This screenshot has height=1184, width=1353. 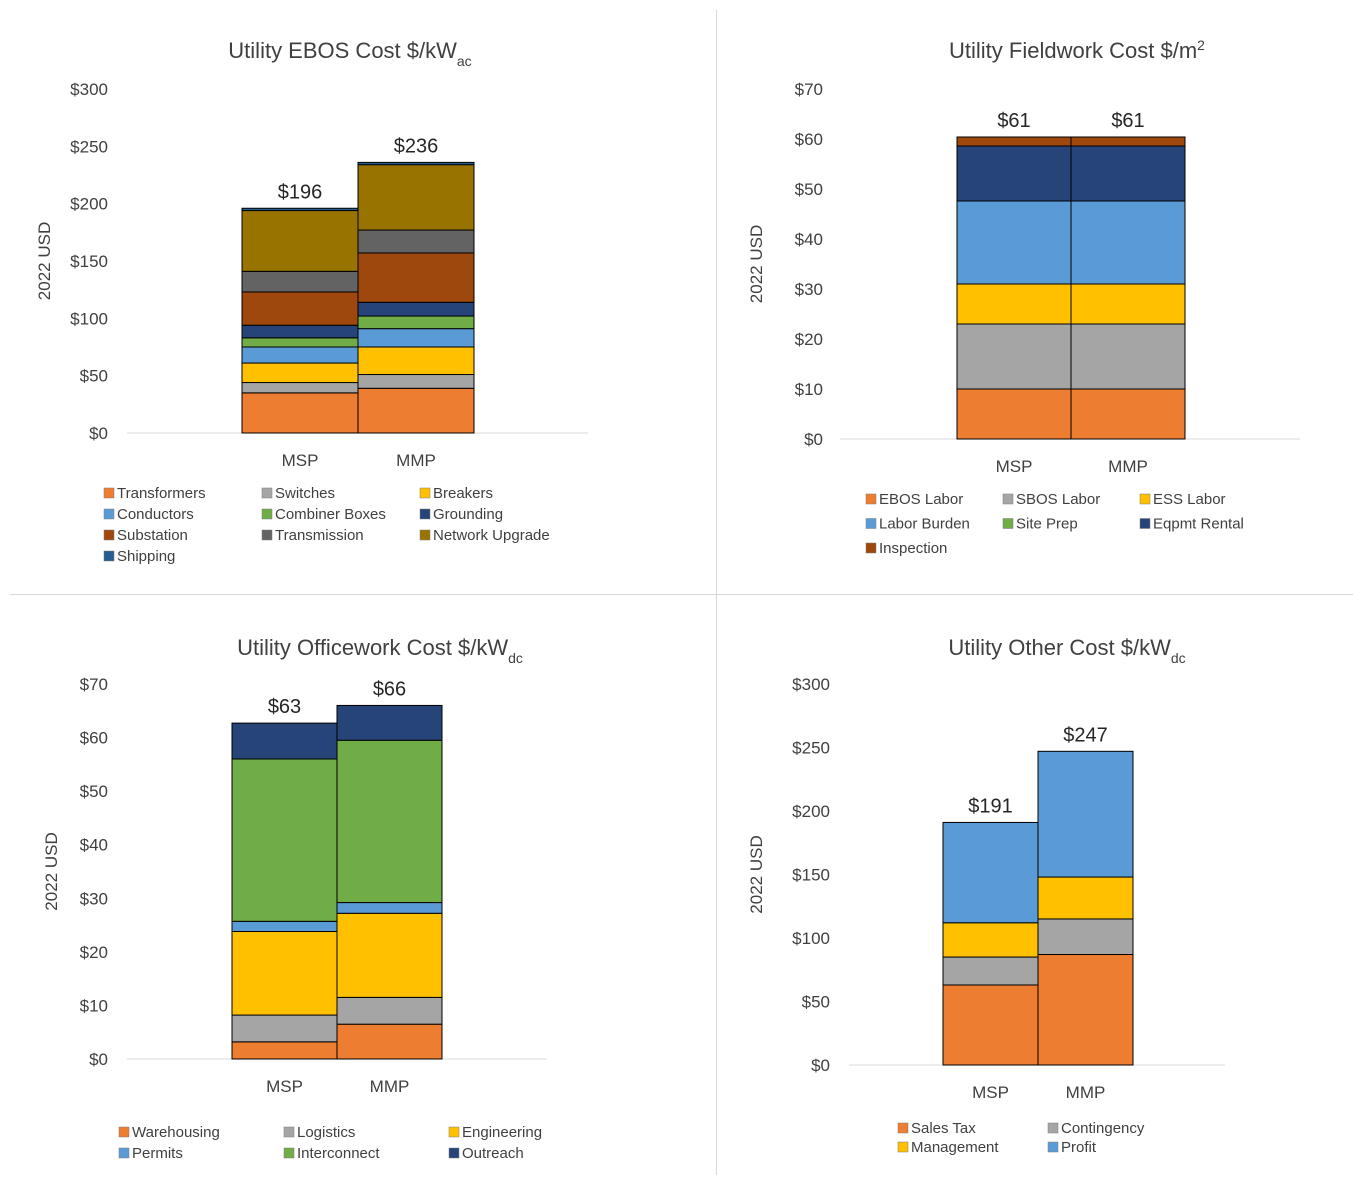 What do you see at coordinates (416, 163) in the screenshot?
I see `bar-segment-shipping` at bounding box center [416, 163].